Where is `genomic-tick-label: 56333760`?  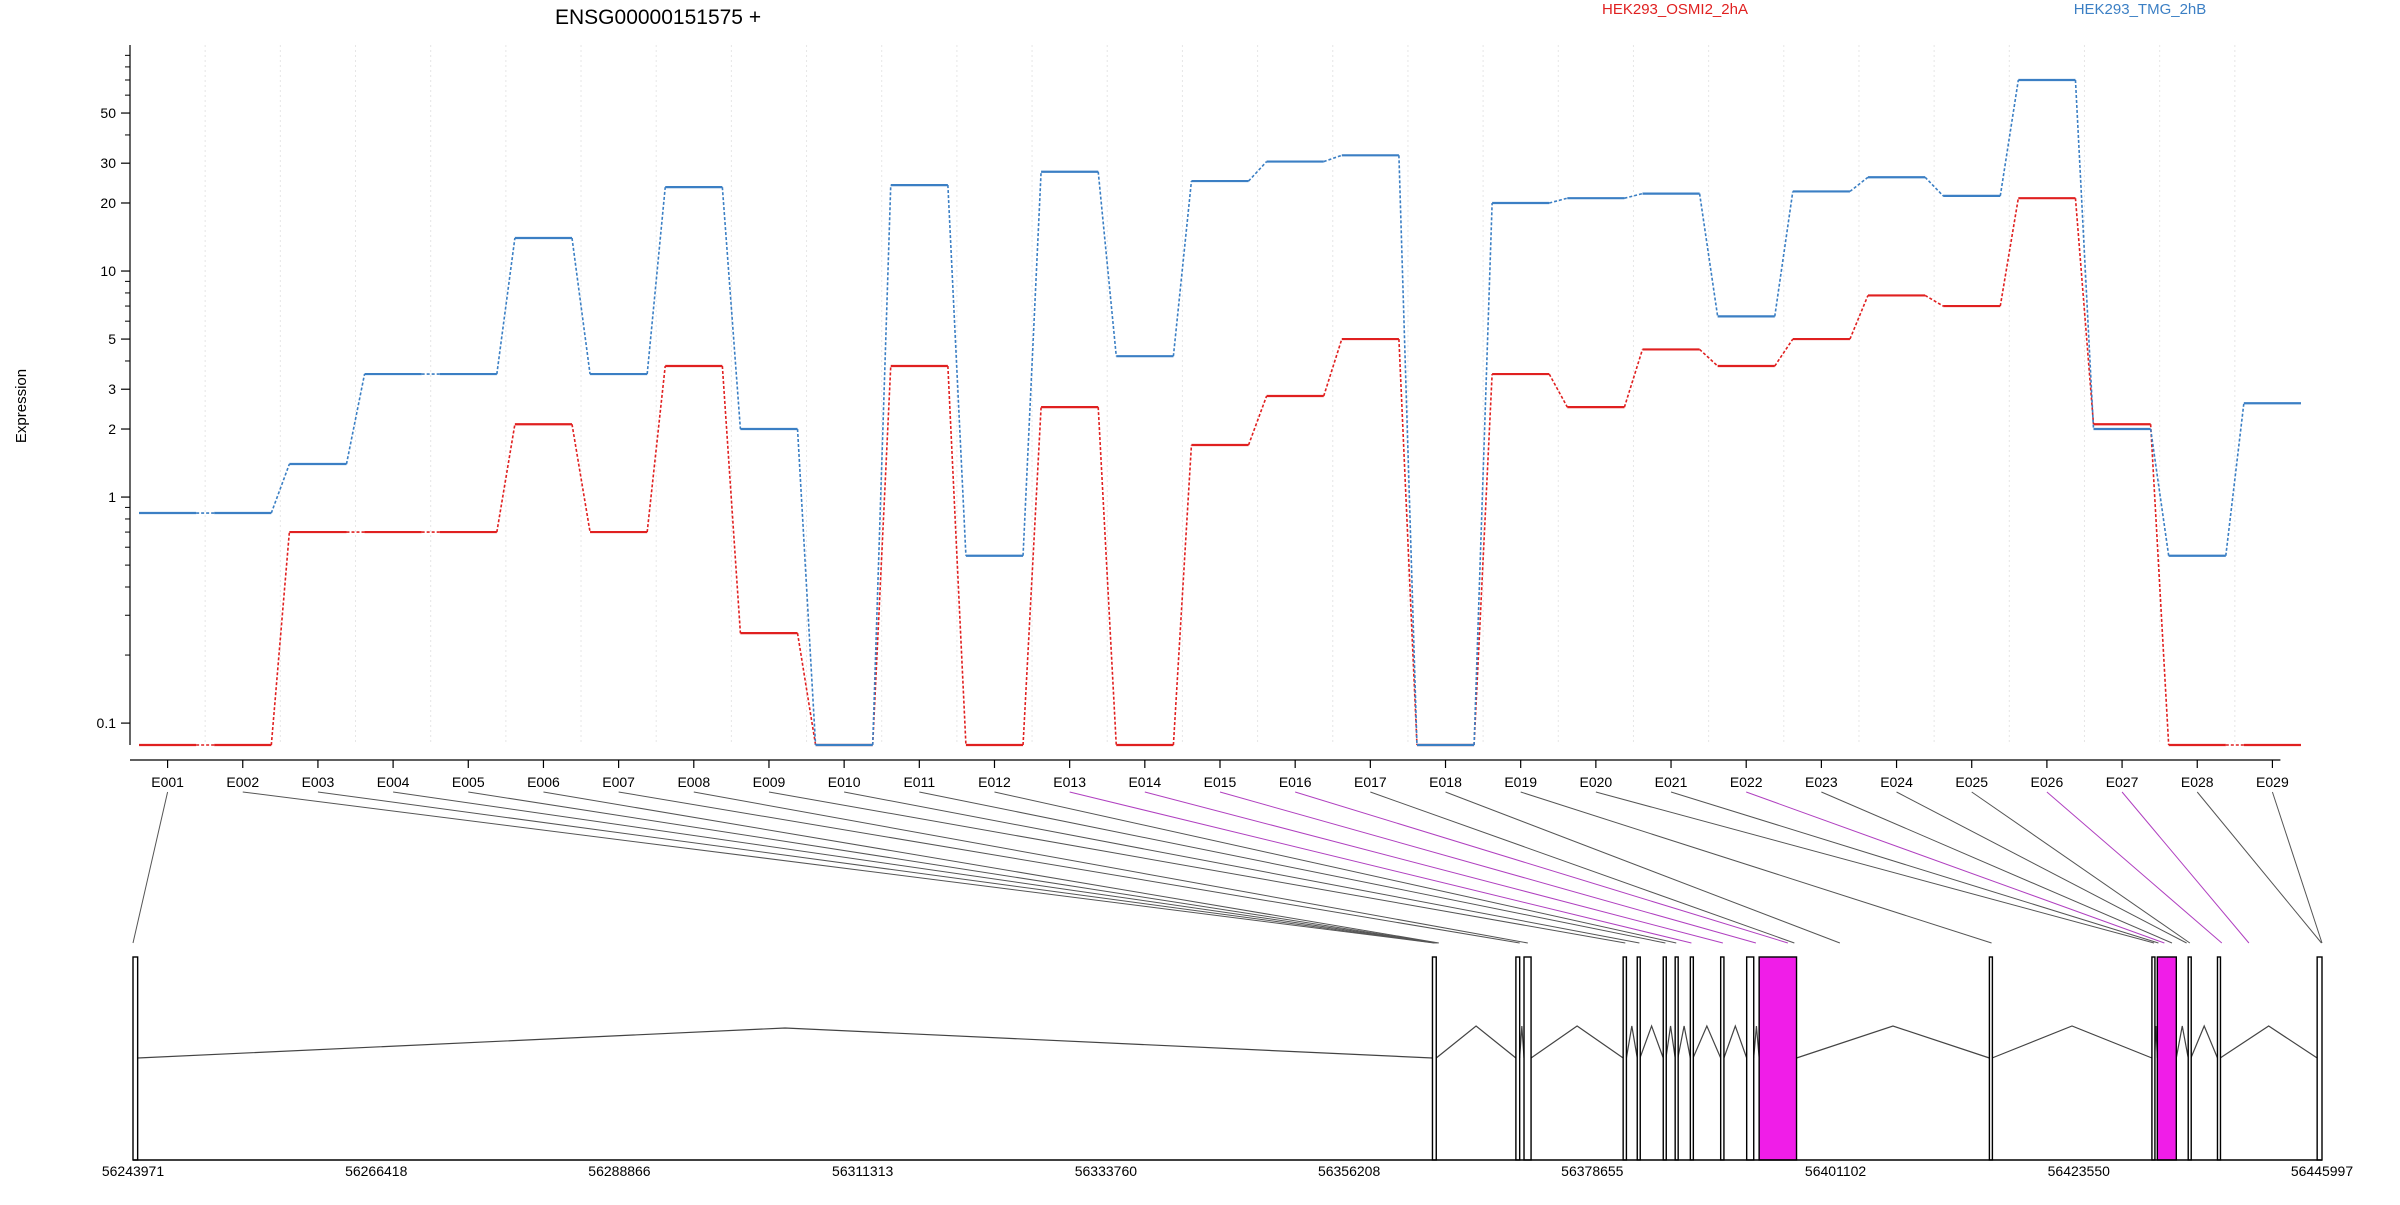
genomic-tick-label: 56333760 is located at coordinates (1106, 1171).